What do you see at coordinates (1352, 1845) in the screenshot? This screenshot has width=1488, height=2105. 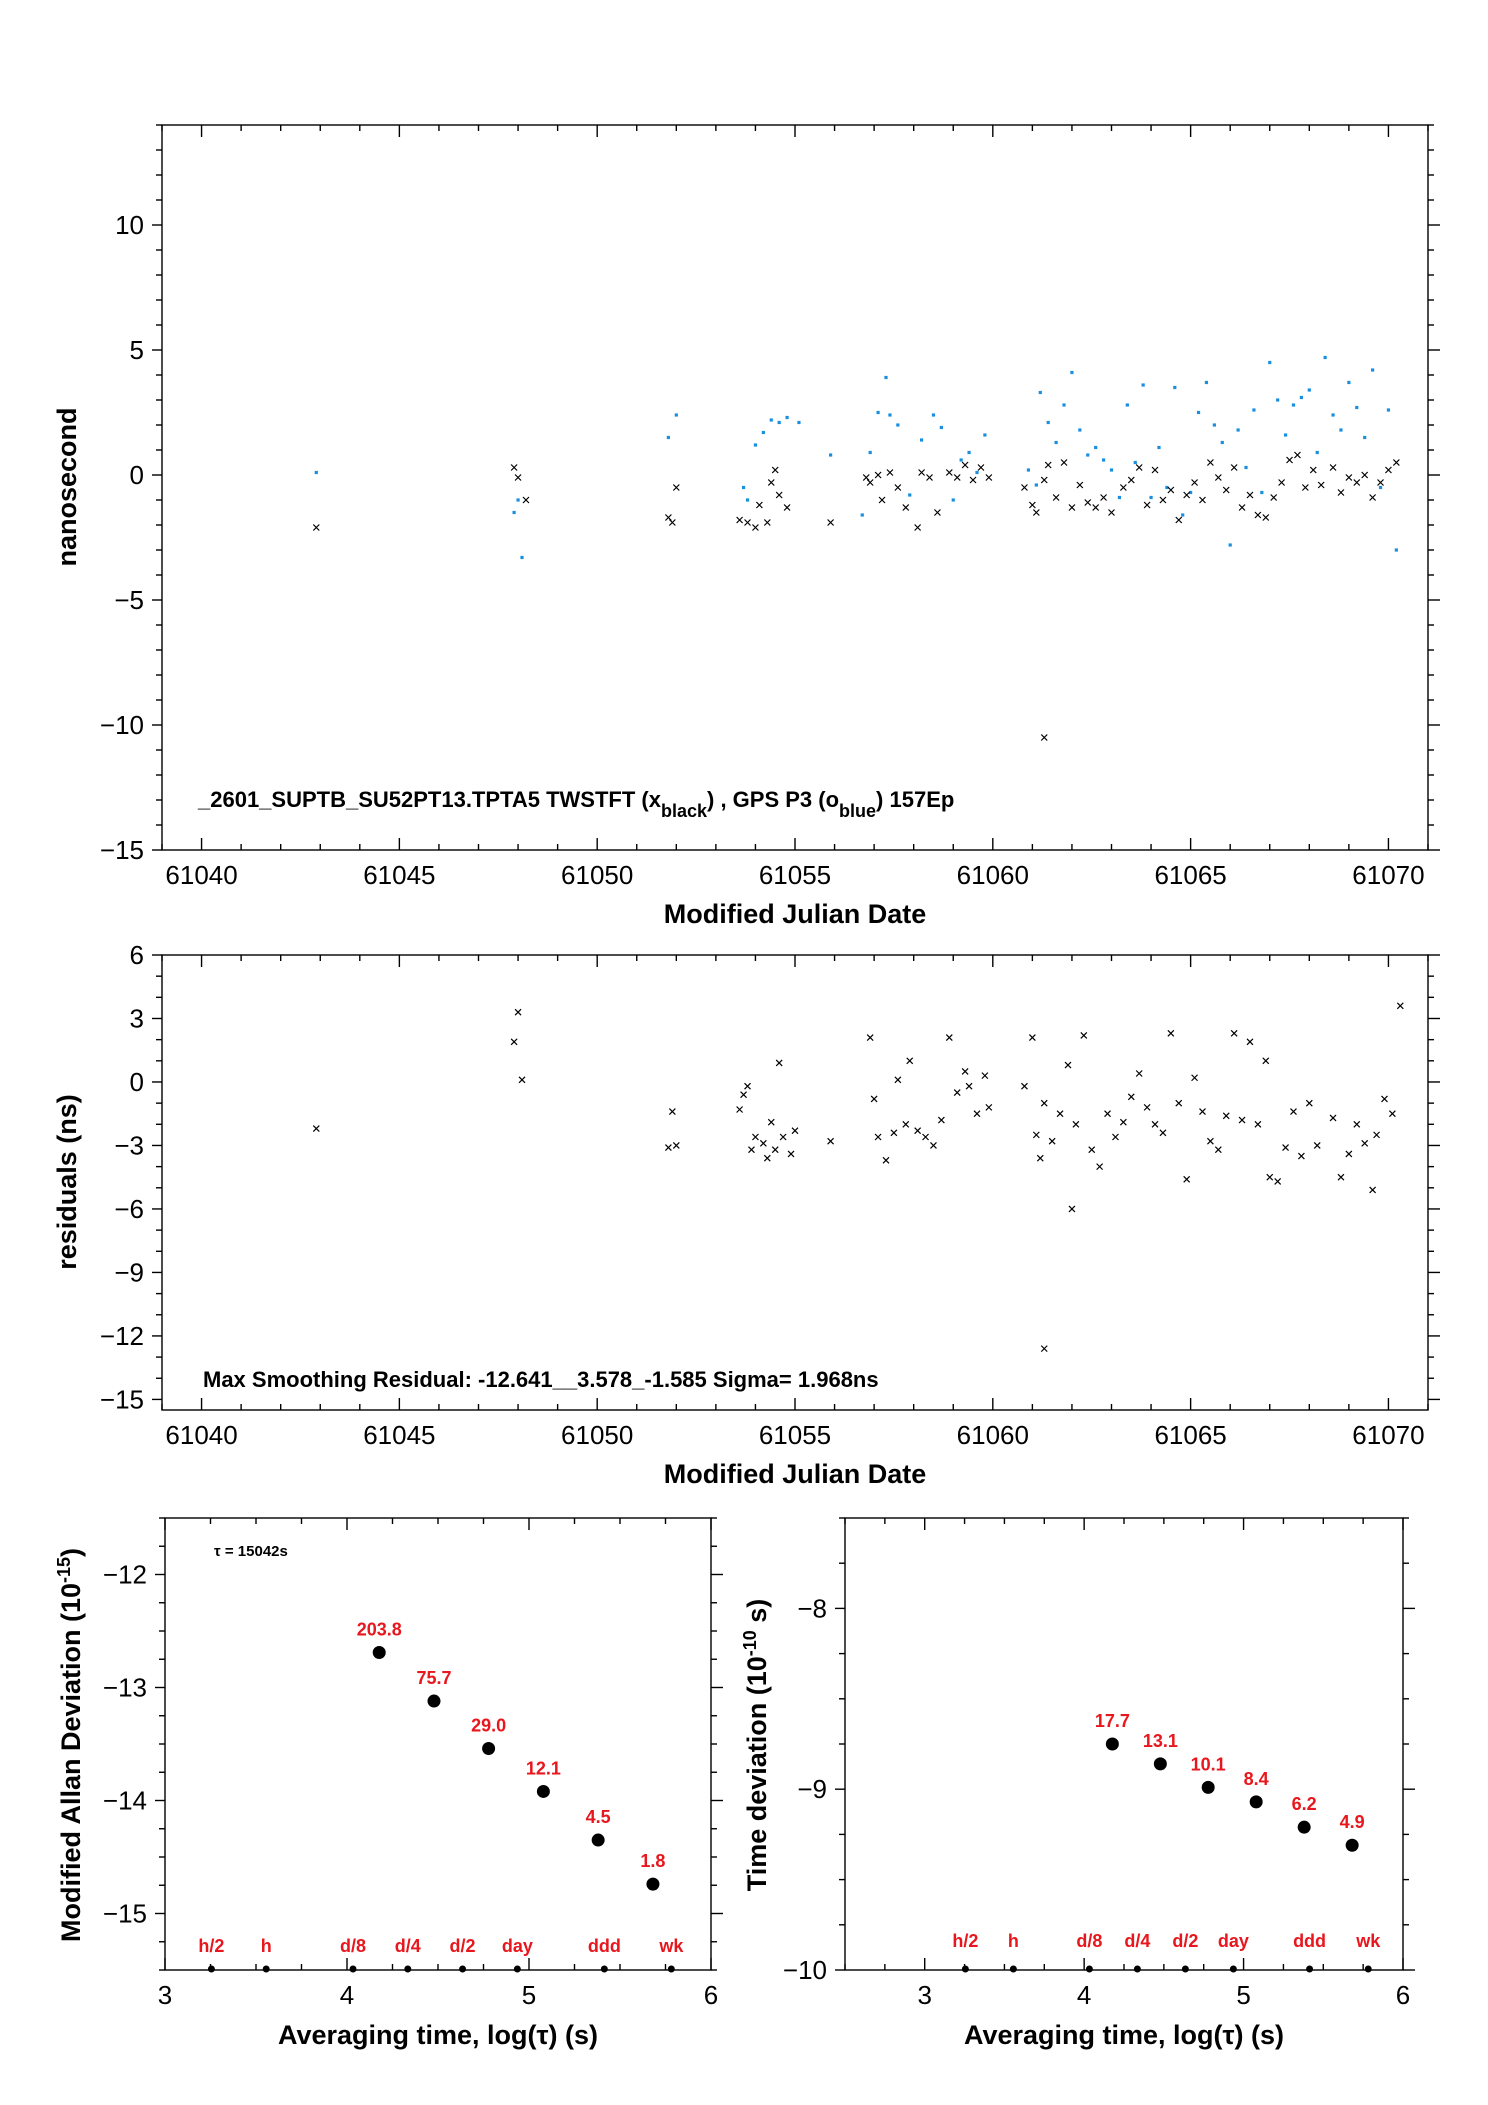 I see `deviation-point` at bounding box center [1352, 1845].